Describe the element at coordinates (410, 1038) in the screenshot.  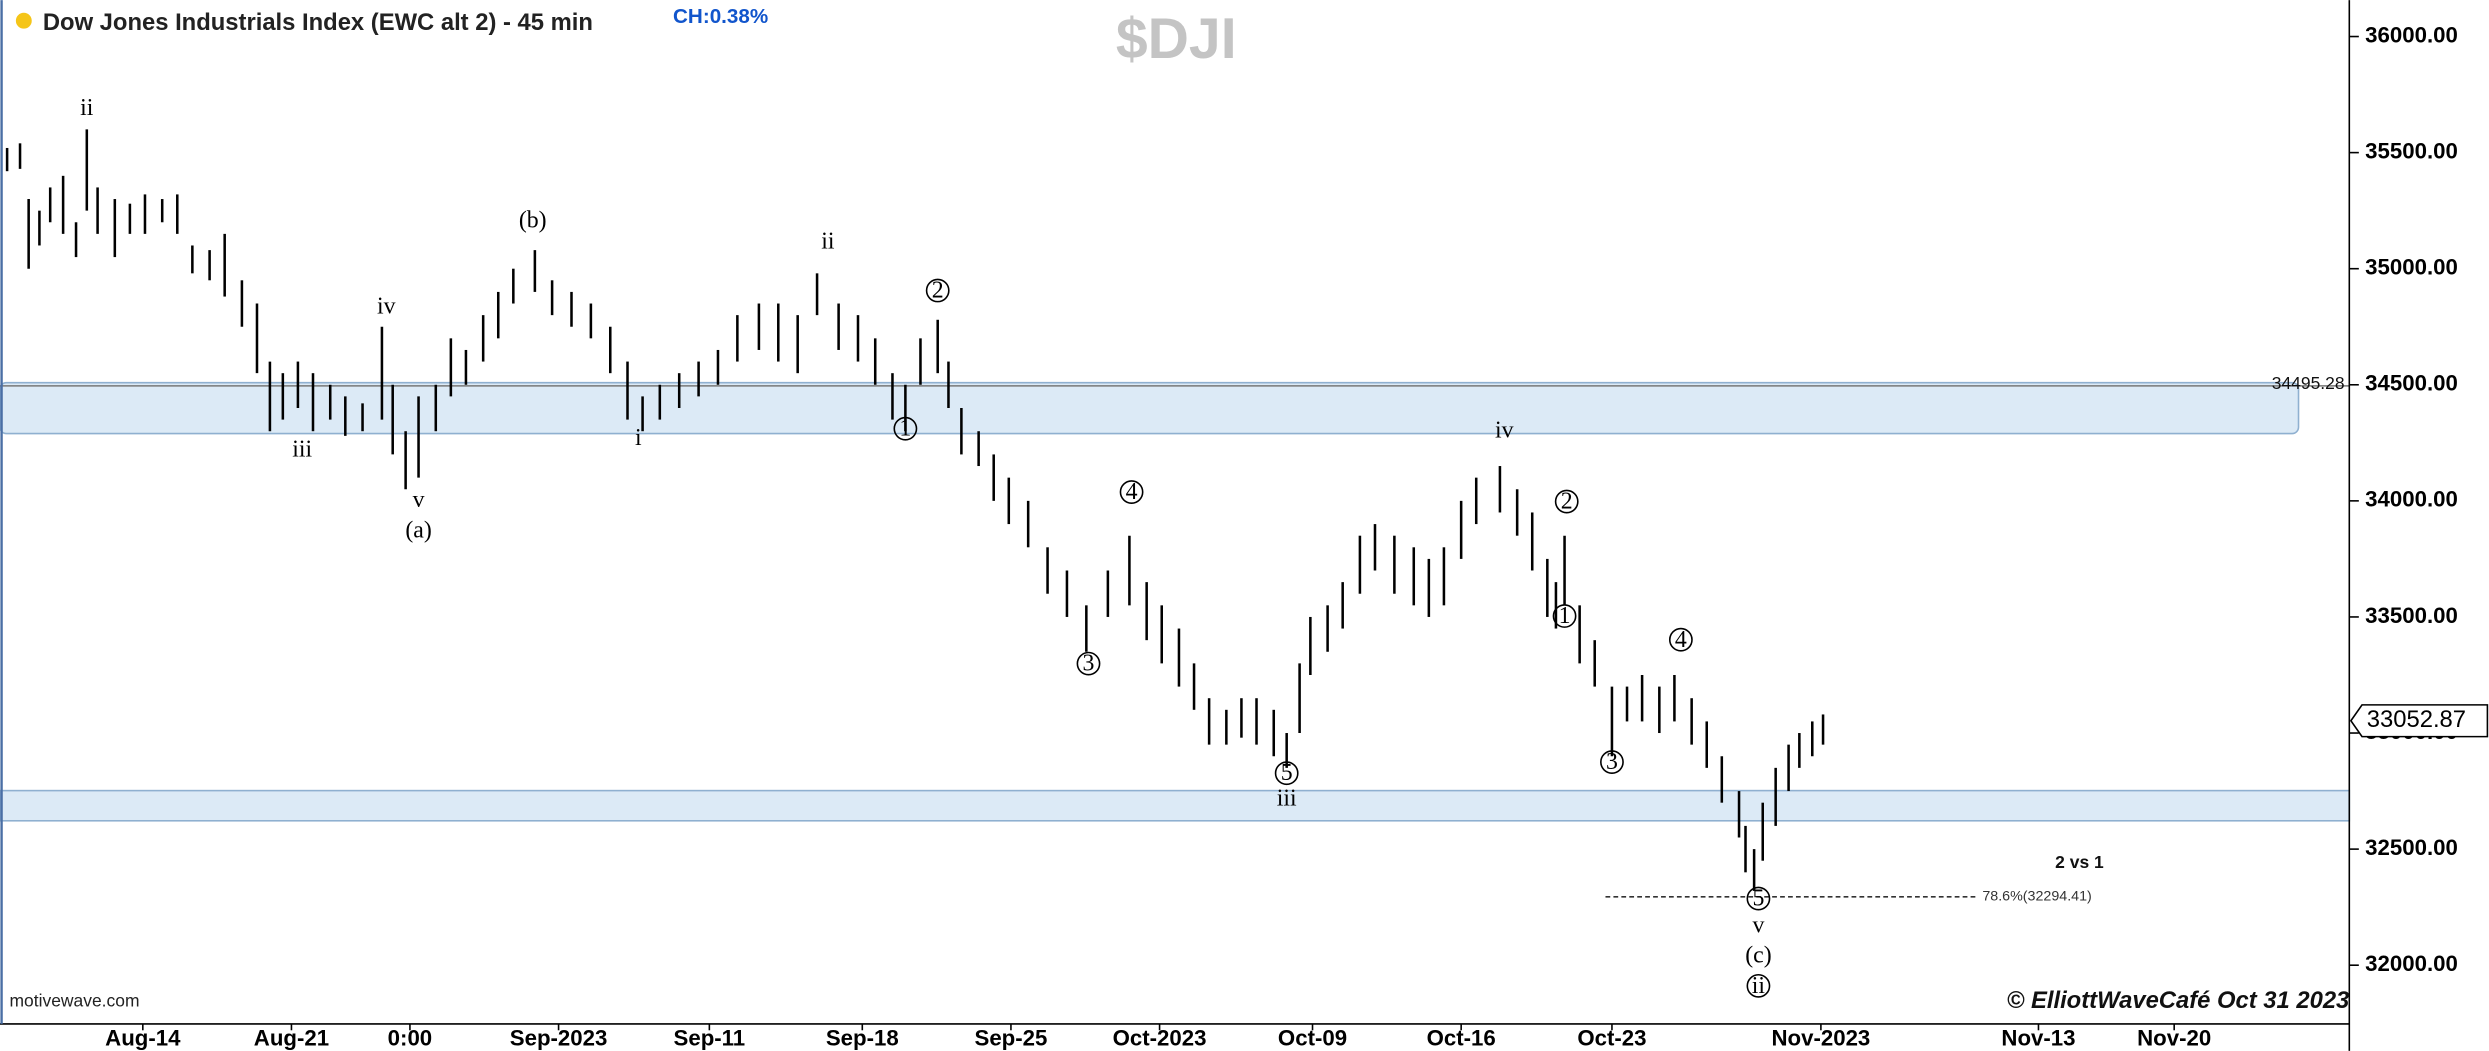
I see `x-tick-label: 0:00` at that location.